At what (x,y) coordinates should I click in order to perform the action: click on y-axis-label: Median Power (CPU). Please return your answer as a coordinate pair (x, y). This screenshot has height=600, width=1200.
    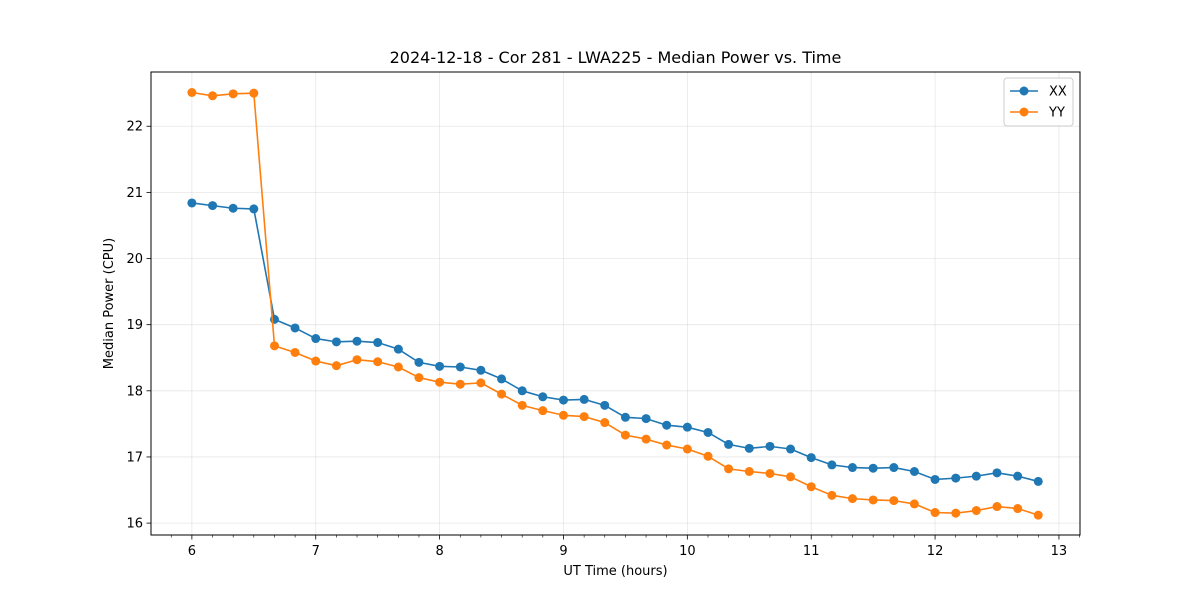
    Looking at the image, I should click on (109, 303).